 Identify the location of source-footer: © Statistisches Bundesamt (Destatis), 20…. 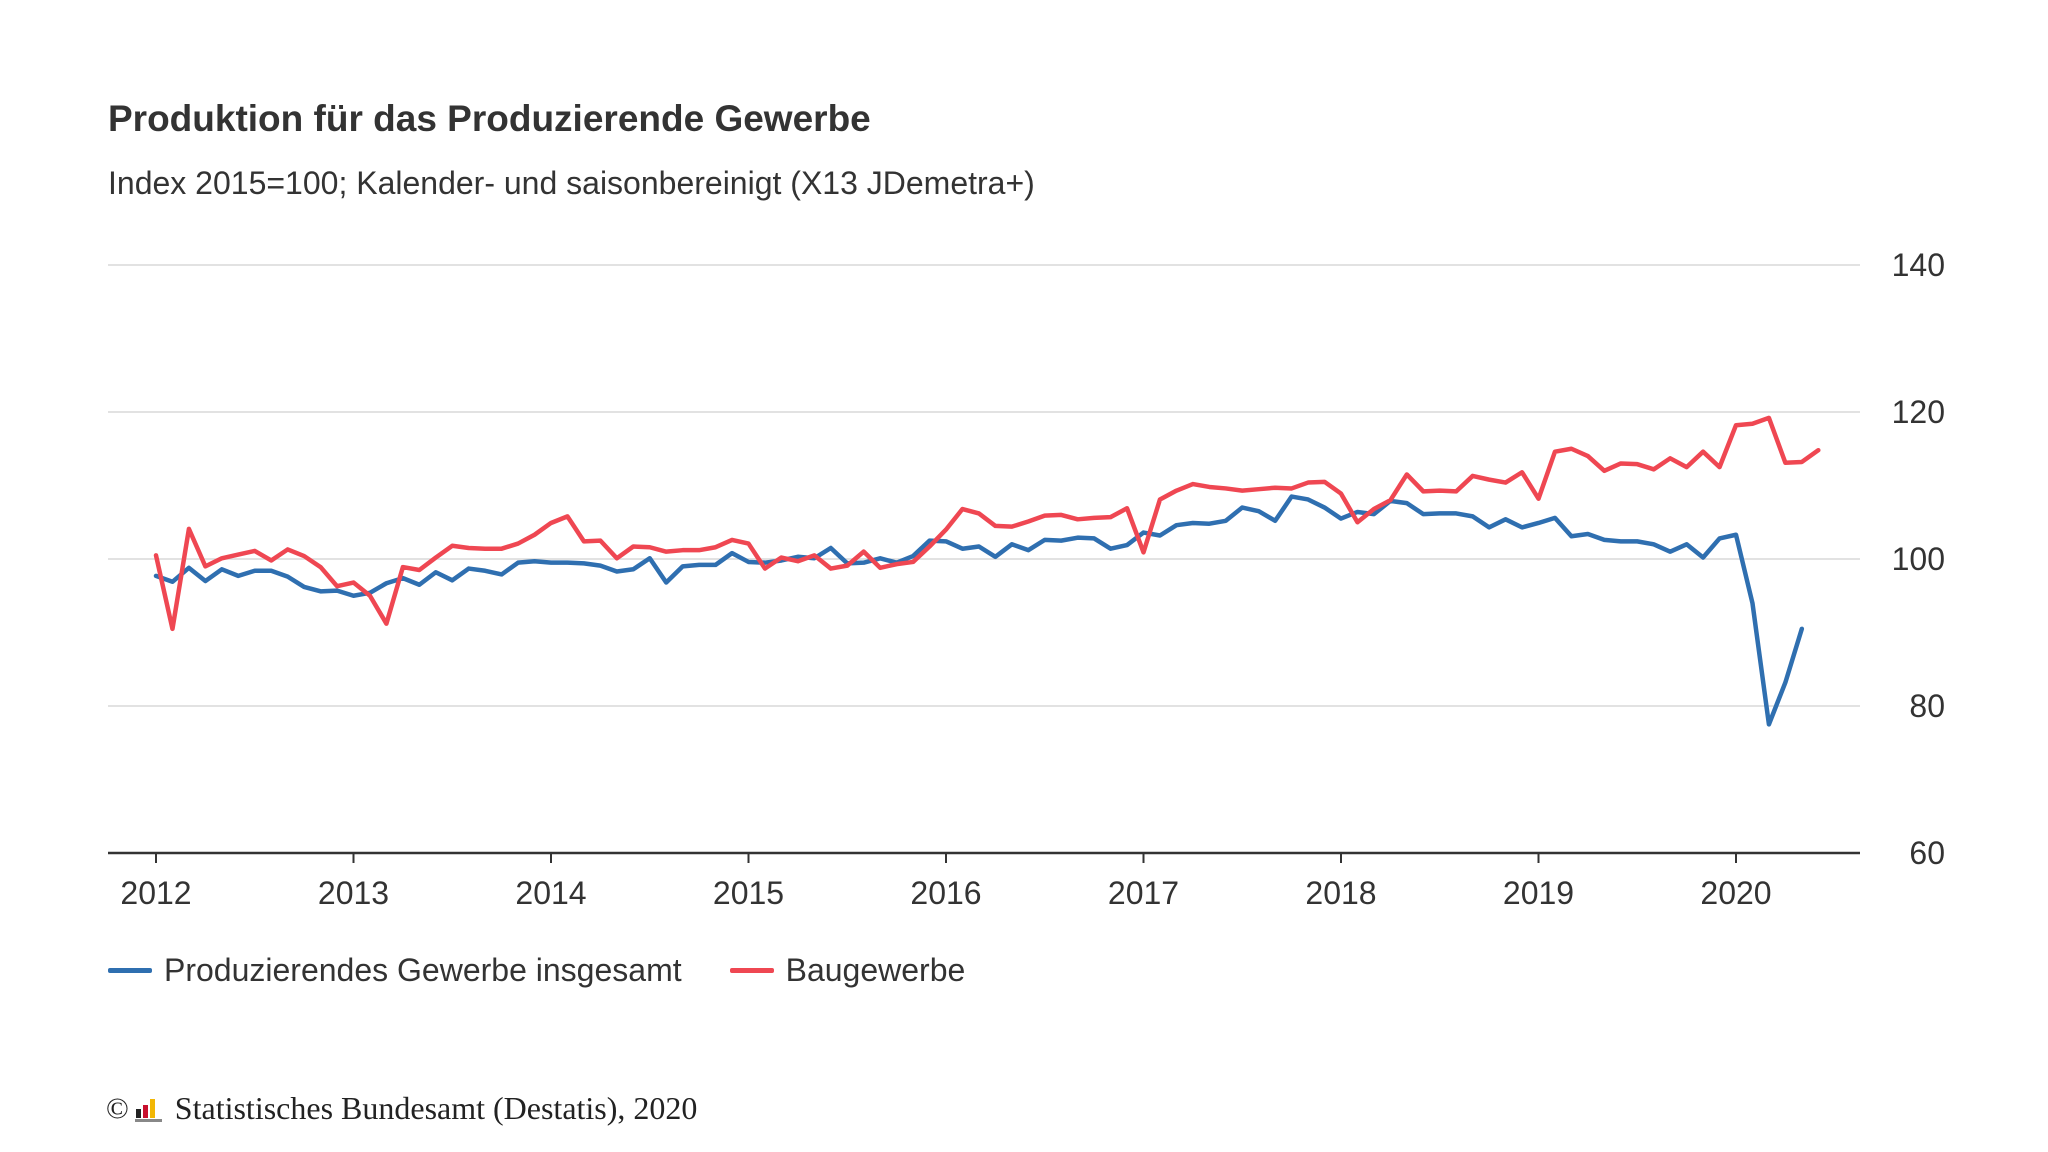
(401, 1108).